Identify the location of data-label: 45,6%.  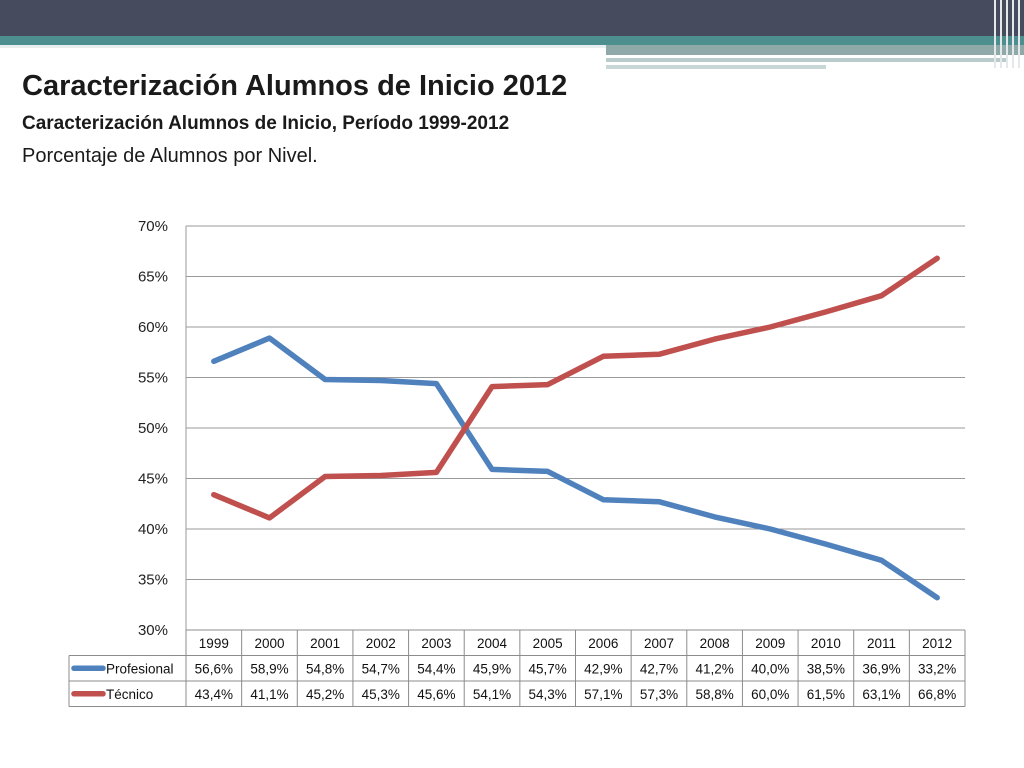
(436, 694).